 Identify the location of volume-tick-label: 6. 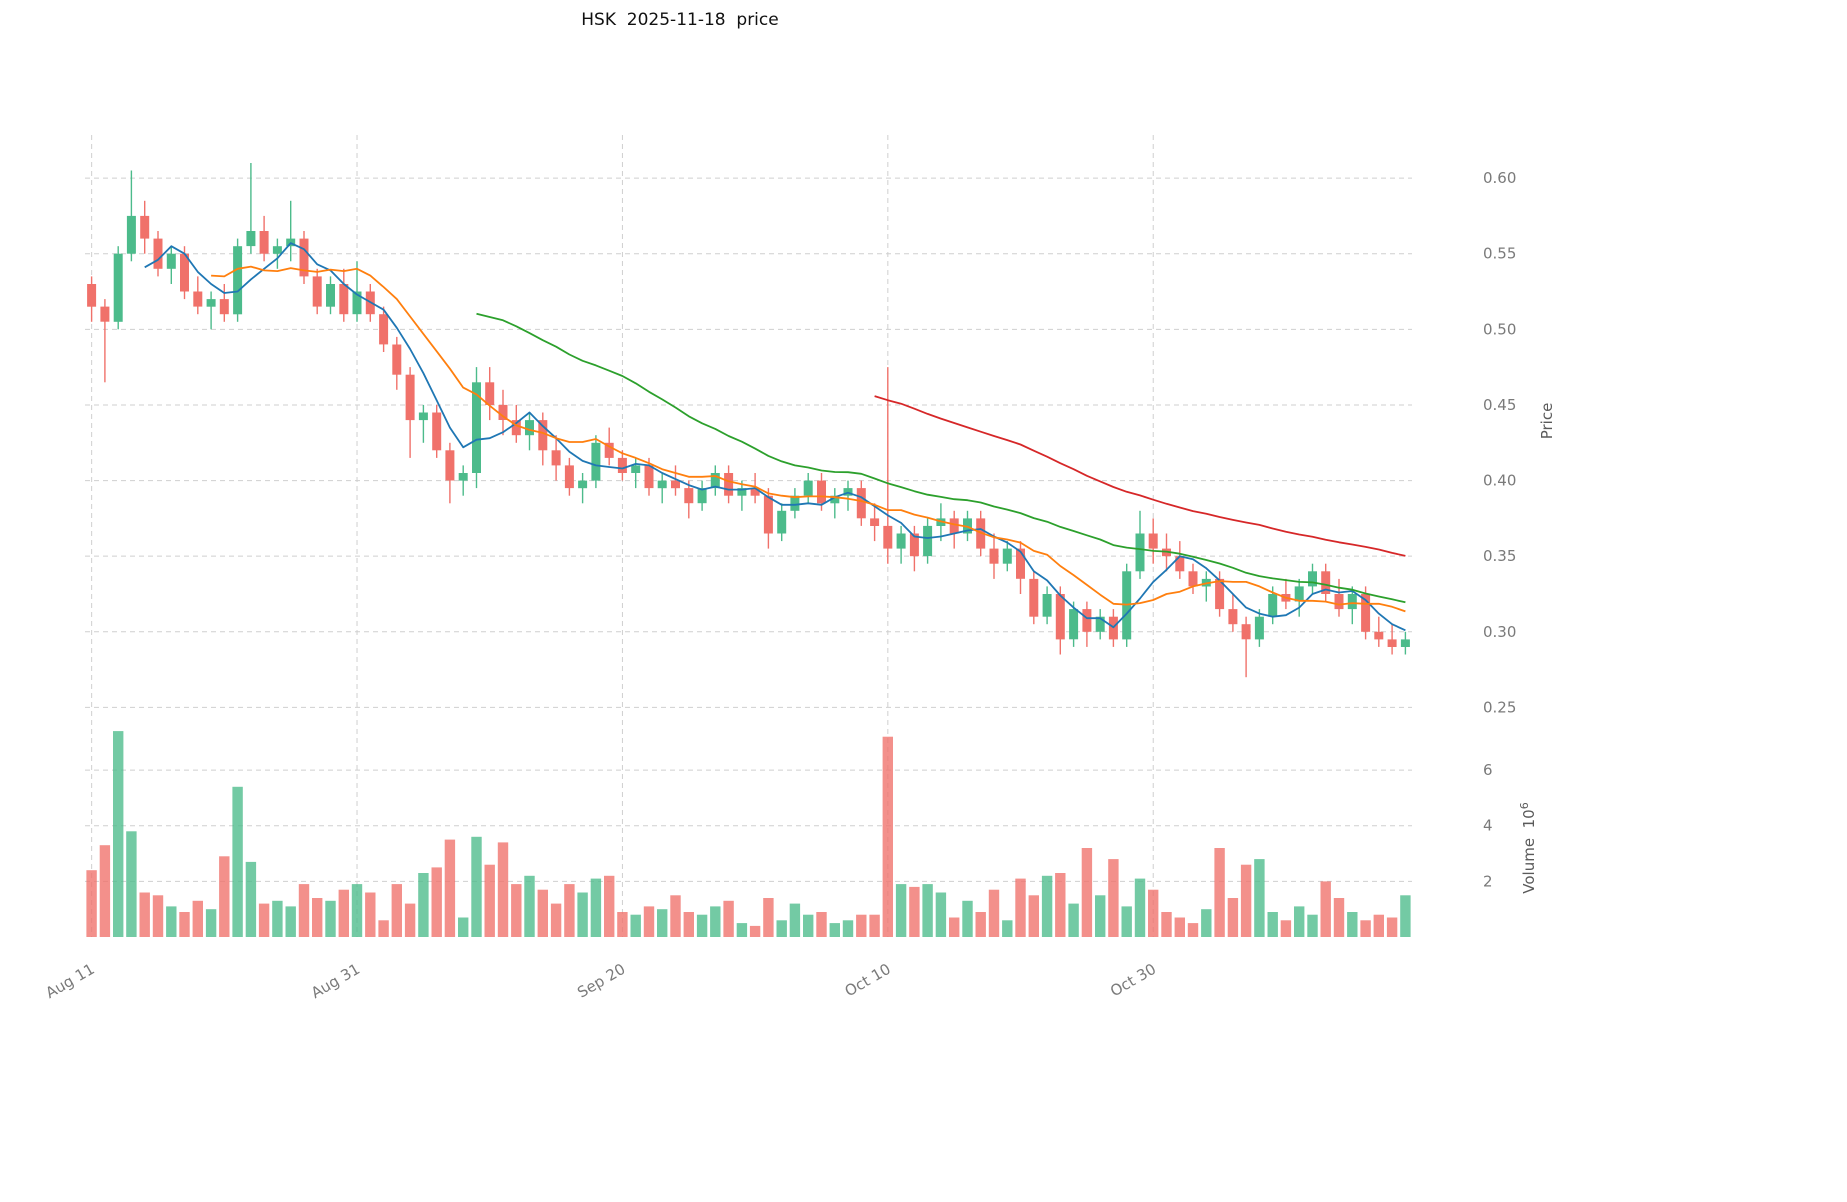
(1488, 770).